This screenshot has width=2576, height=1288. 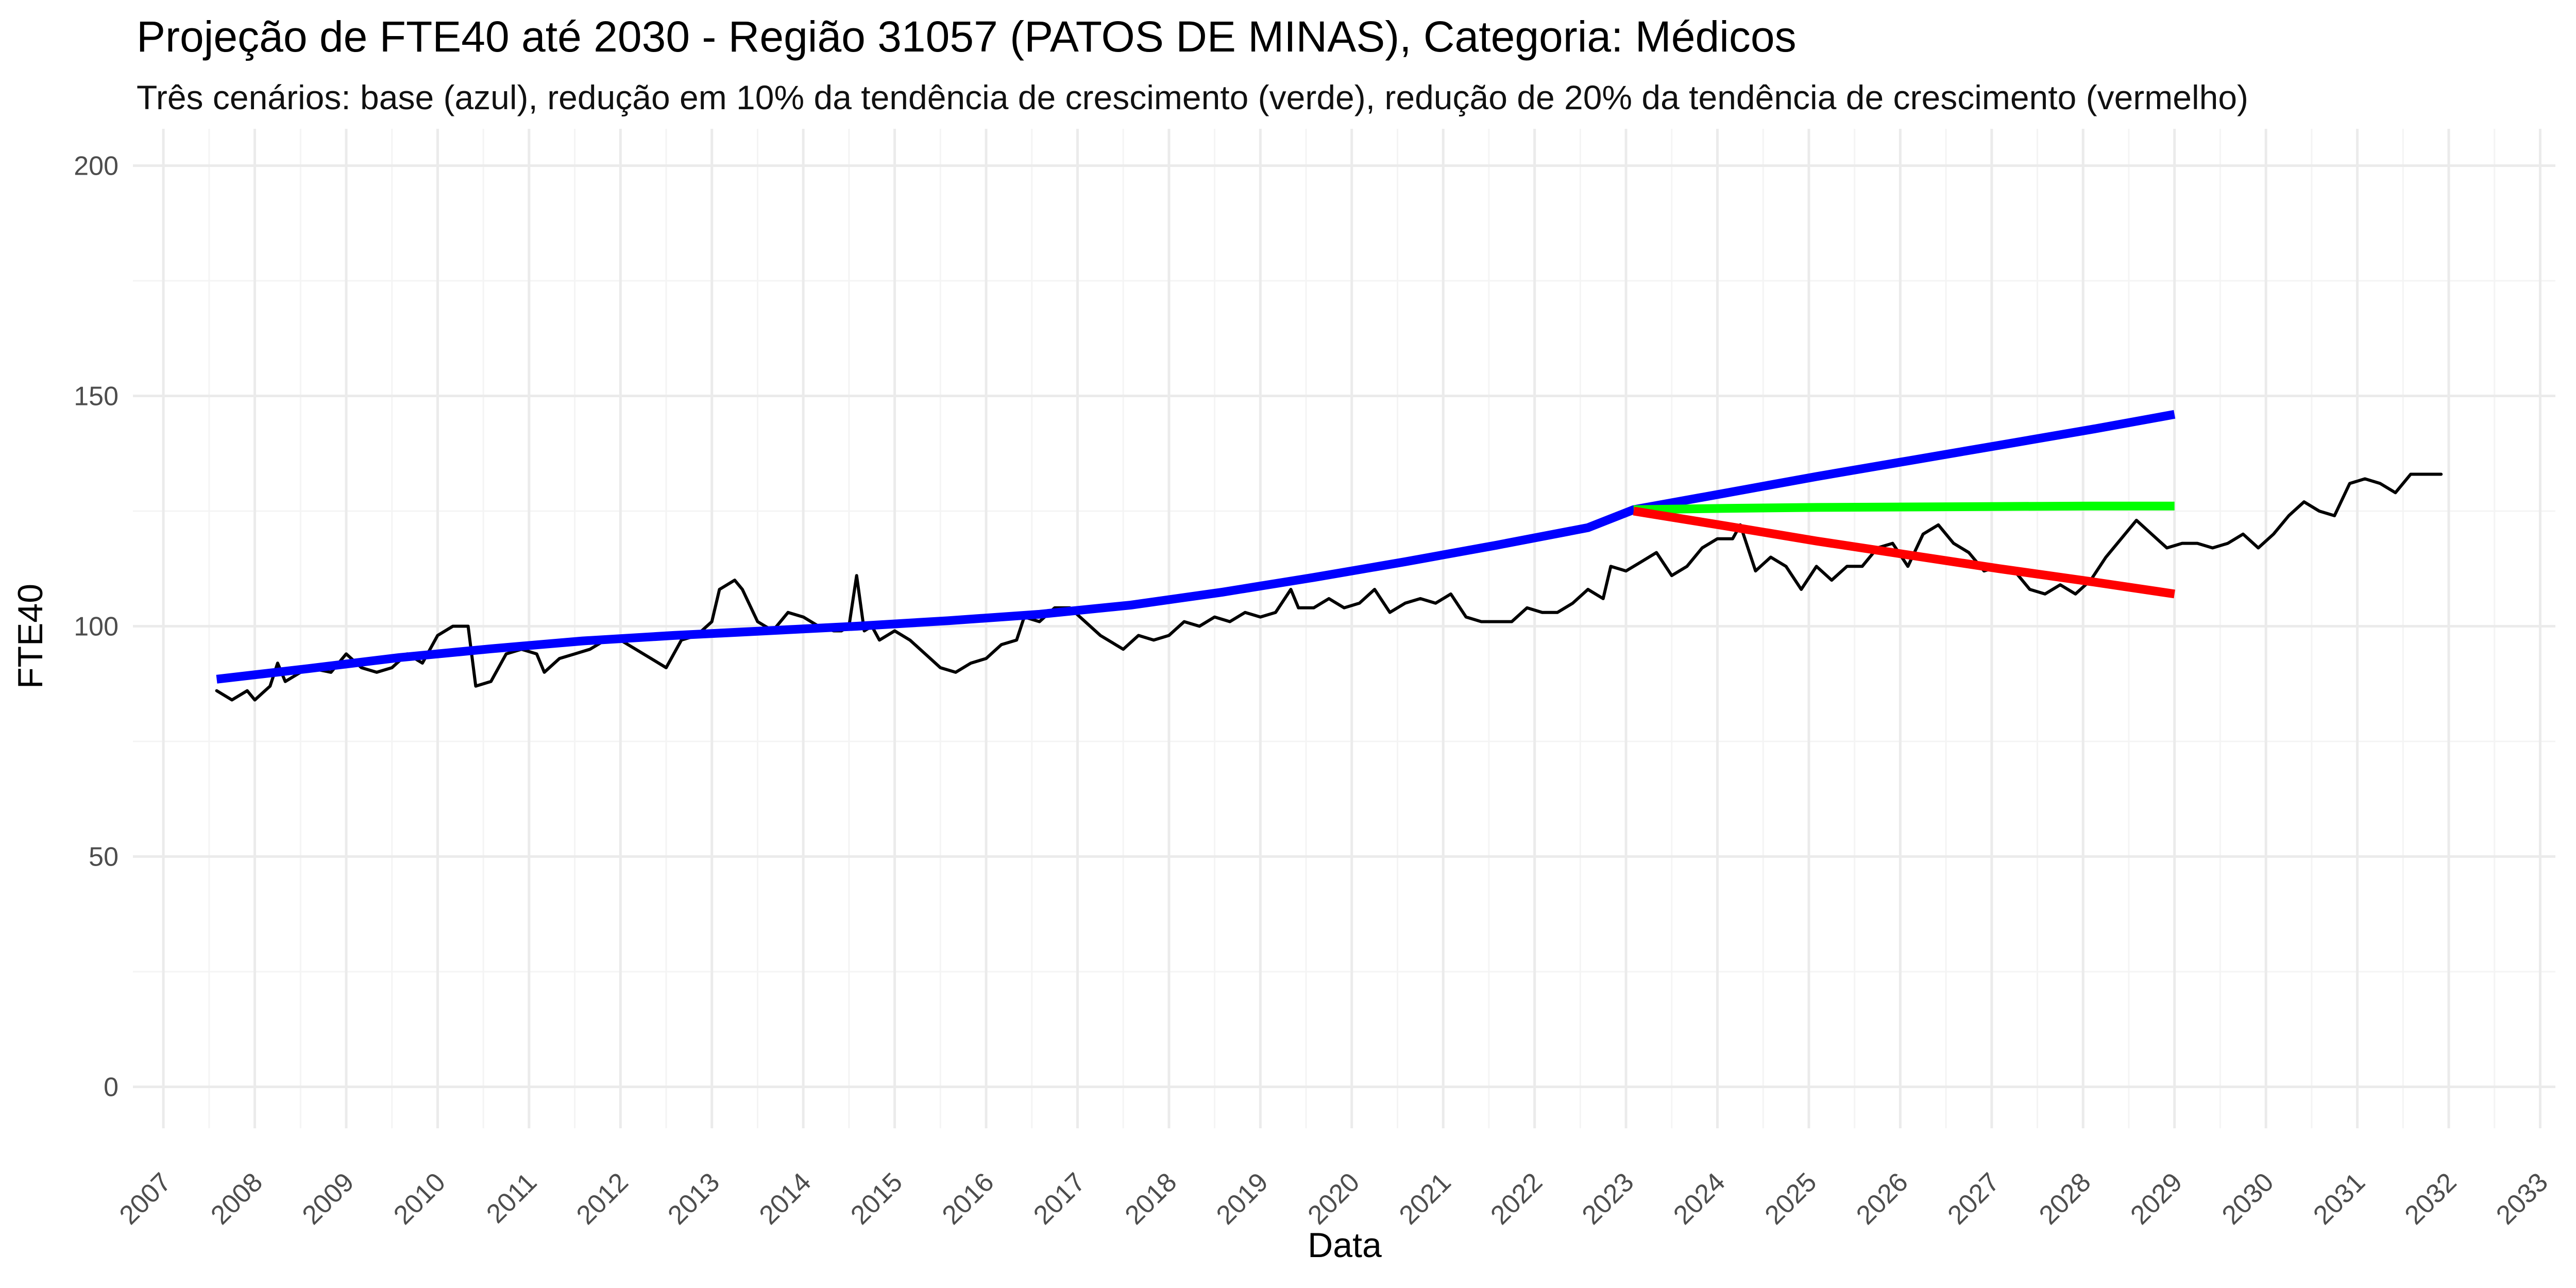 I want to click on x-tick-label: 2018, so click(x=1151, y=1198).